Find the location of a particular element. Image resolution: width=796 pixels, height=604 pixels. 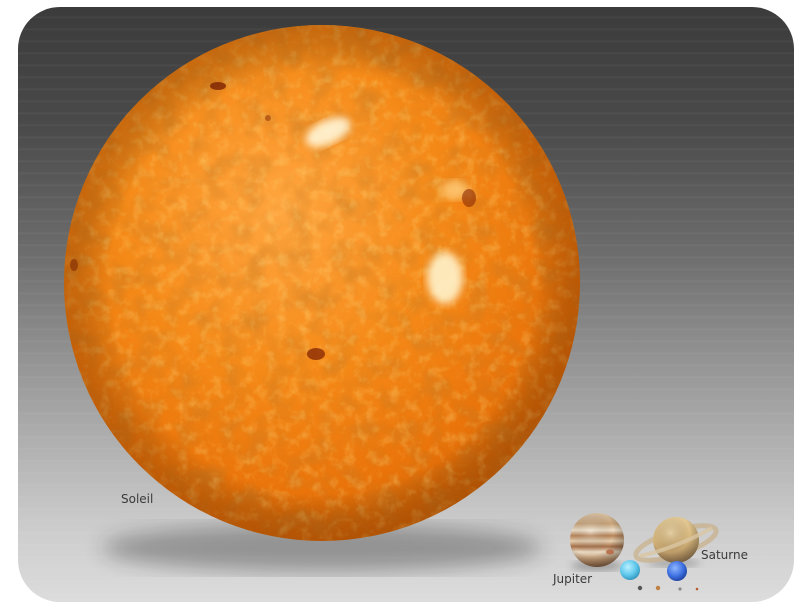

sun-label: Soleil is located at coordinates (137, 499).